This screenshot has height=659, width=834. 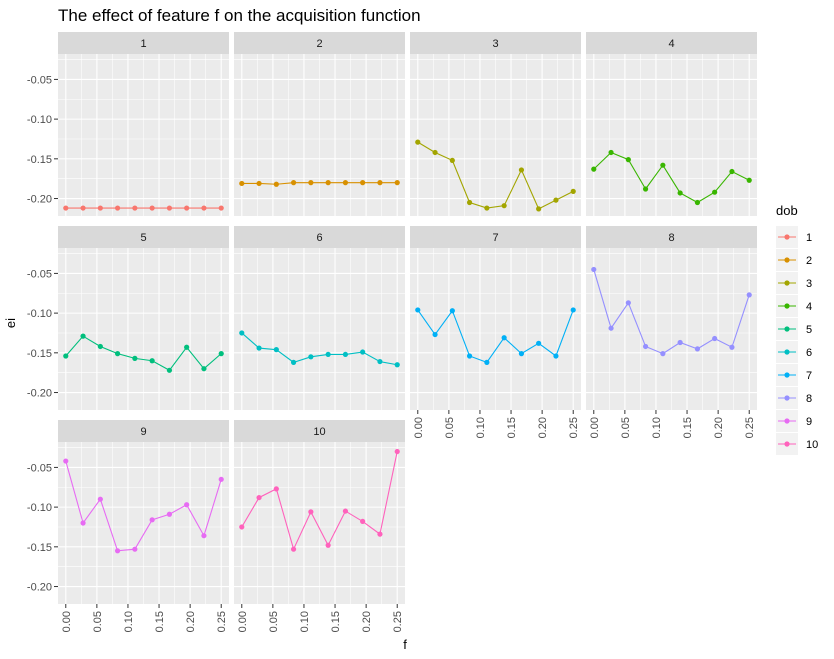 I want to click on y-tick-label: -0.10, so click(x=39, y=314).